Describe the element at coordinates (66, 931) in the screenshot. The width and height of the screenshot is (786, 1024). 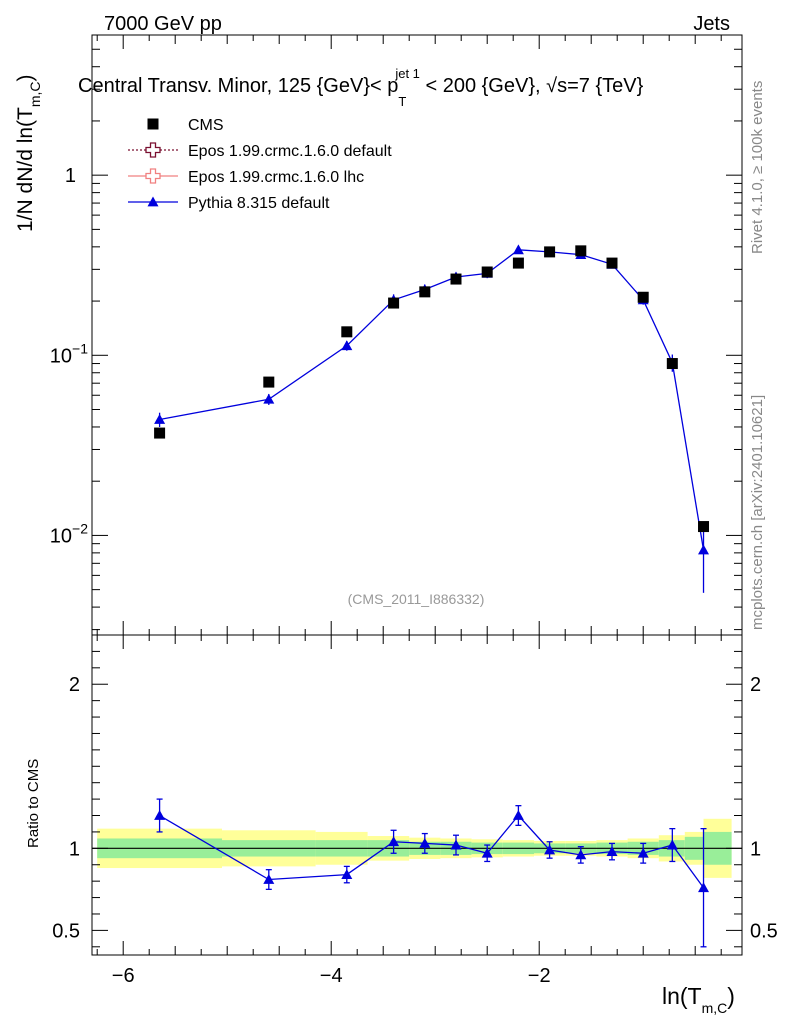
I see `y-tick-label-ratio-left: 0.5` at that location.